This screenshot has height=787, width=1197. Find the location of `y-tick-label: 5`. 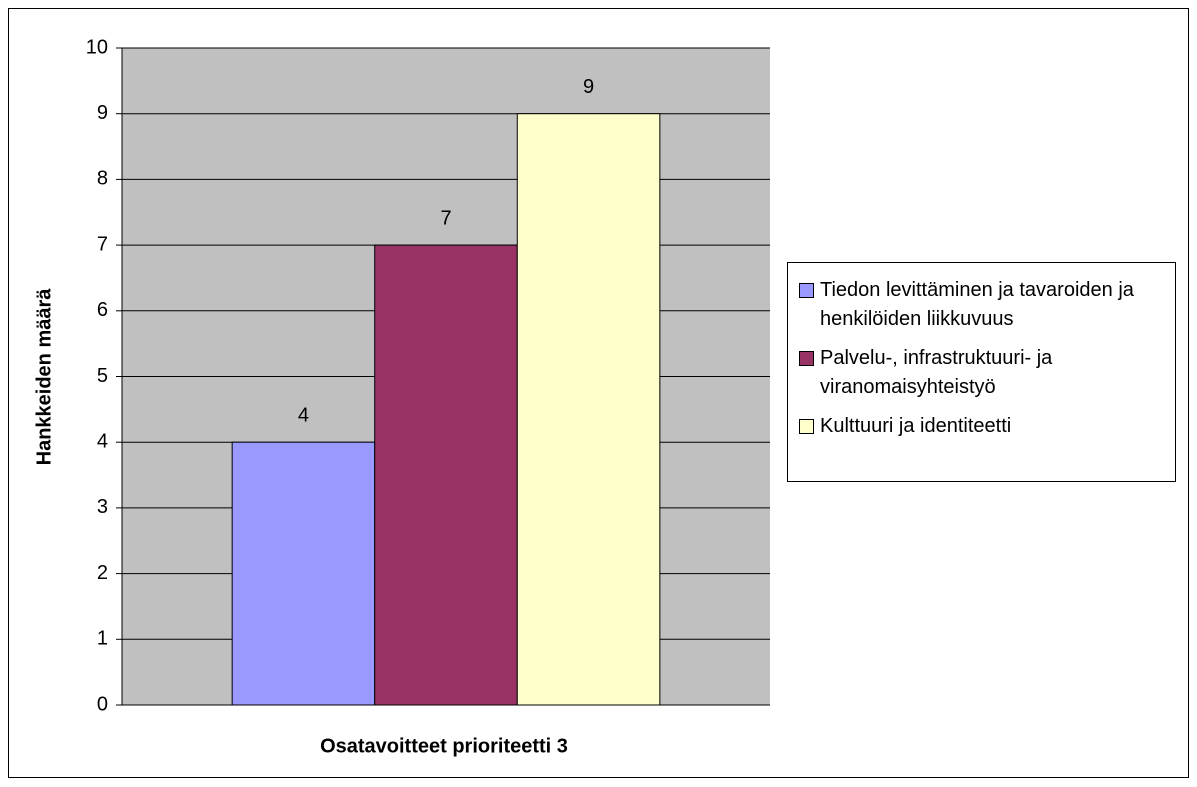

y-tick-label: 5 is located at coordinates (102, 376).